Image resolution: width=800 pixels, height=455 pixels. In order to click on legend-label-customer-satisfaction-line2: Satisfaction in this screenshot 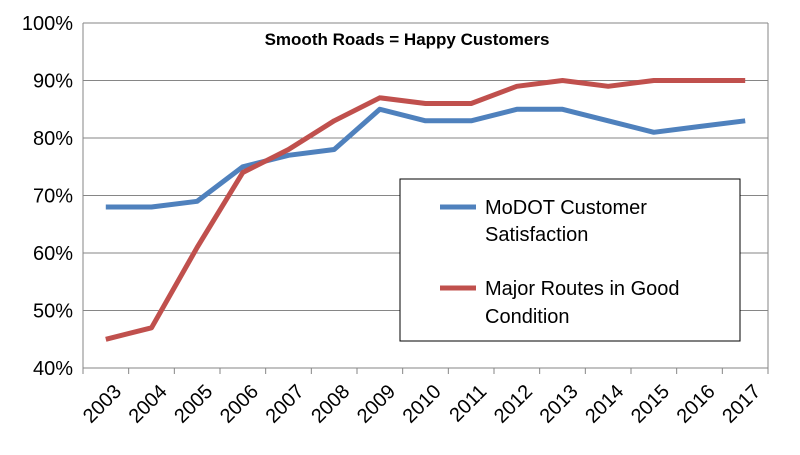, I will do `click(536, 235)`.